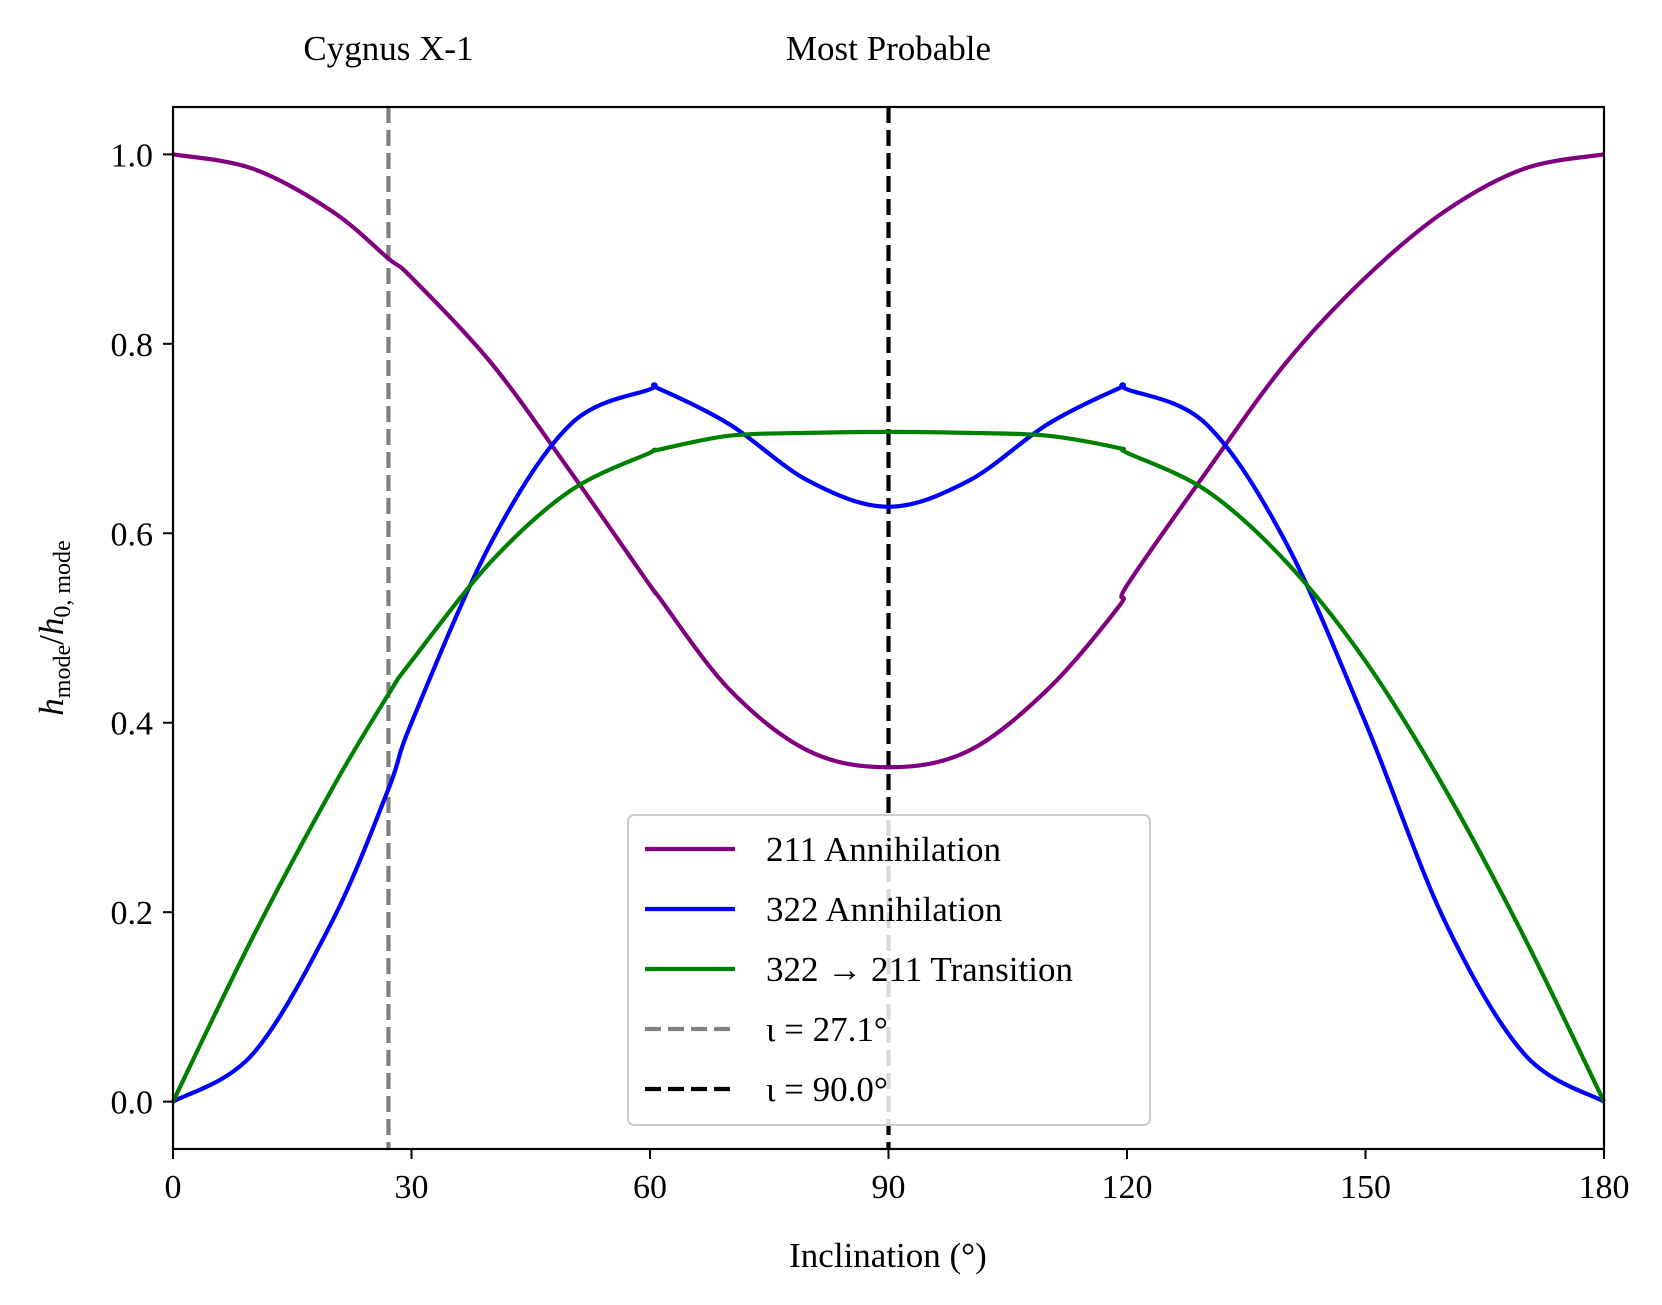 The height and width of the screenshot is (1305, 1662). Describe the element at coordinates (63, 671) in the screenshot. I see `y-title-h-sub: mode` at that location.